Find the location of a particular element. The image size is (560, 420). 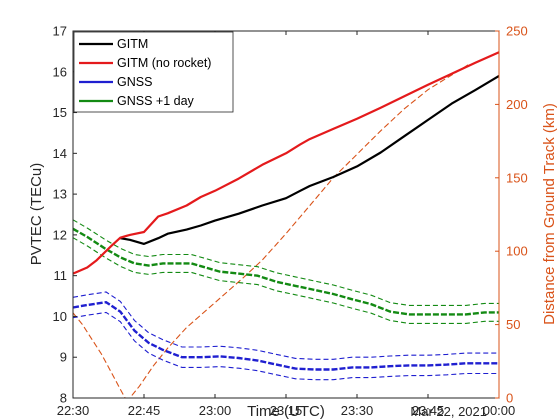

y-tick-label-left: 15 is located at coordinates (60, 112).